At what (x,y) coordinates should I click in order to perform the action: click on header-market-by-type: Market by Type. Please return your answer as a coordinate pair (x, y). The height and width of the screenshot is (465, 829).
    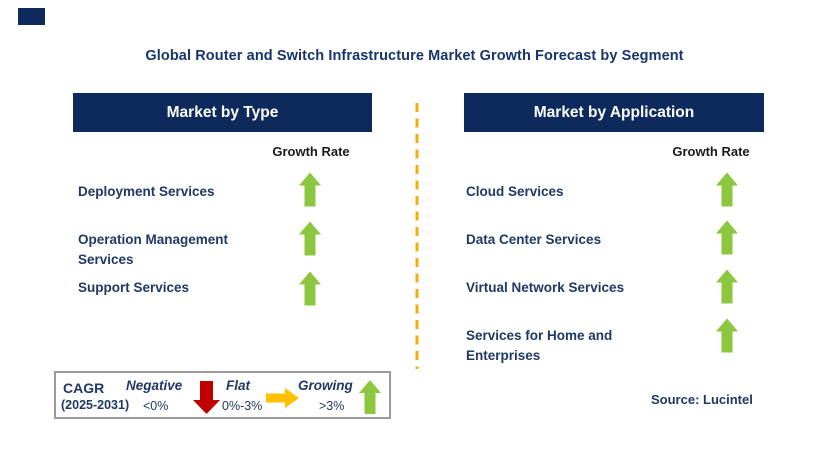
    Looking at the image, I should click on (222, 112).